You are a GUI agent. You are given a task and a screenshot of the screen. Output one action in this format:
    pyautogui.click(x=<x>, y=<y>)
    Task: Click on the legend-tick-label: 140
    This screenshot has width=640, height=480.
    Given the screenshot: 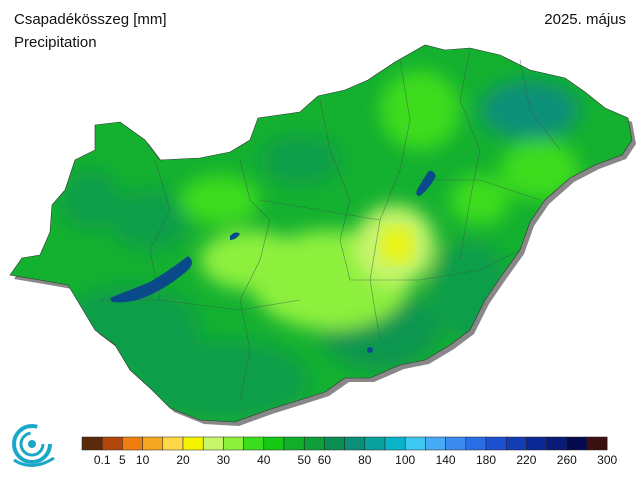 What is the action you would take?
    pyautogui.click(x=446, y=460)
    